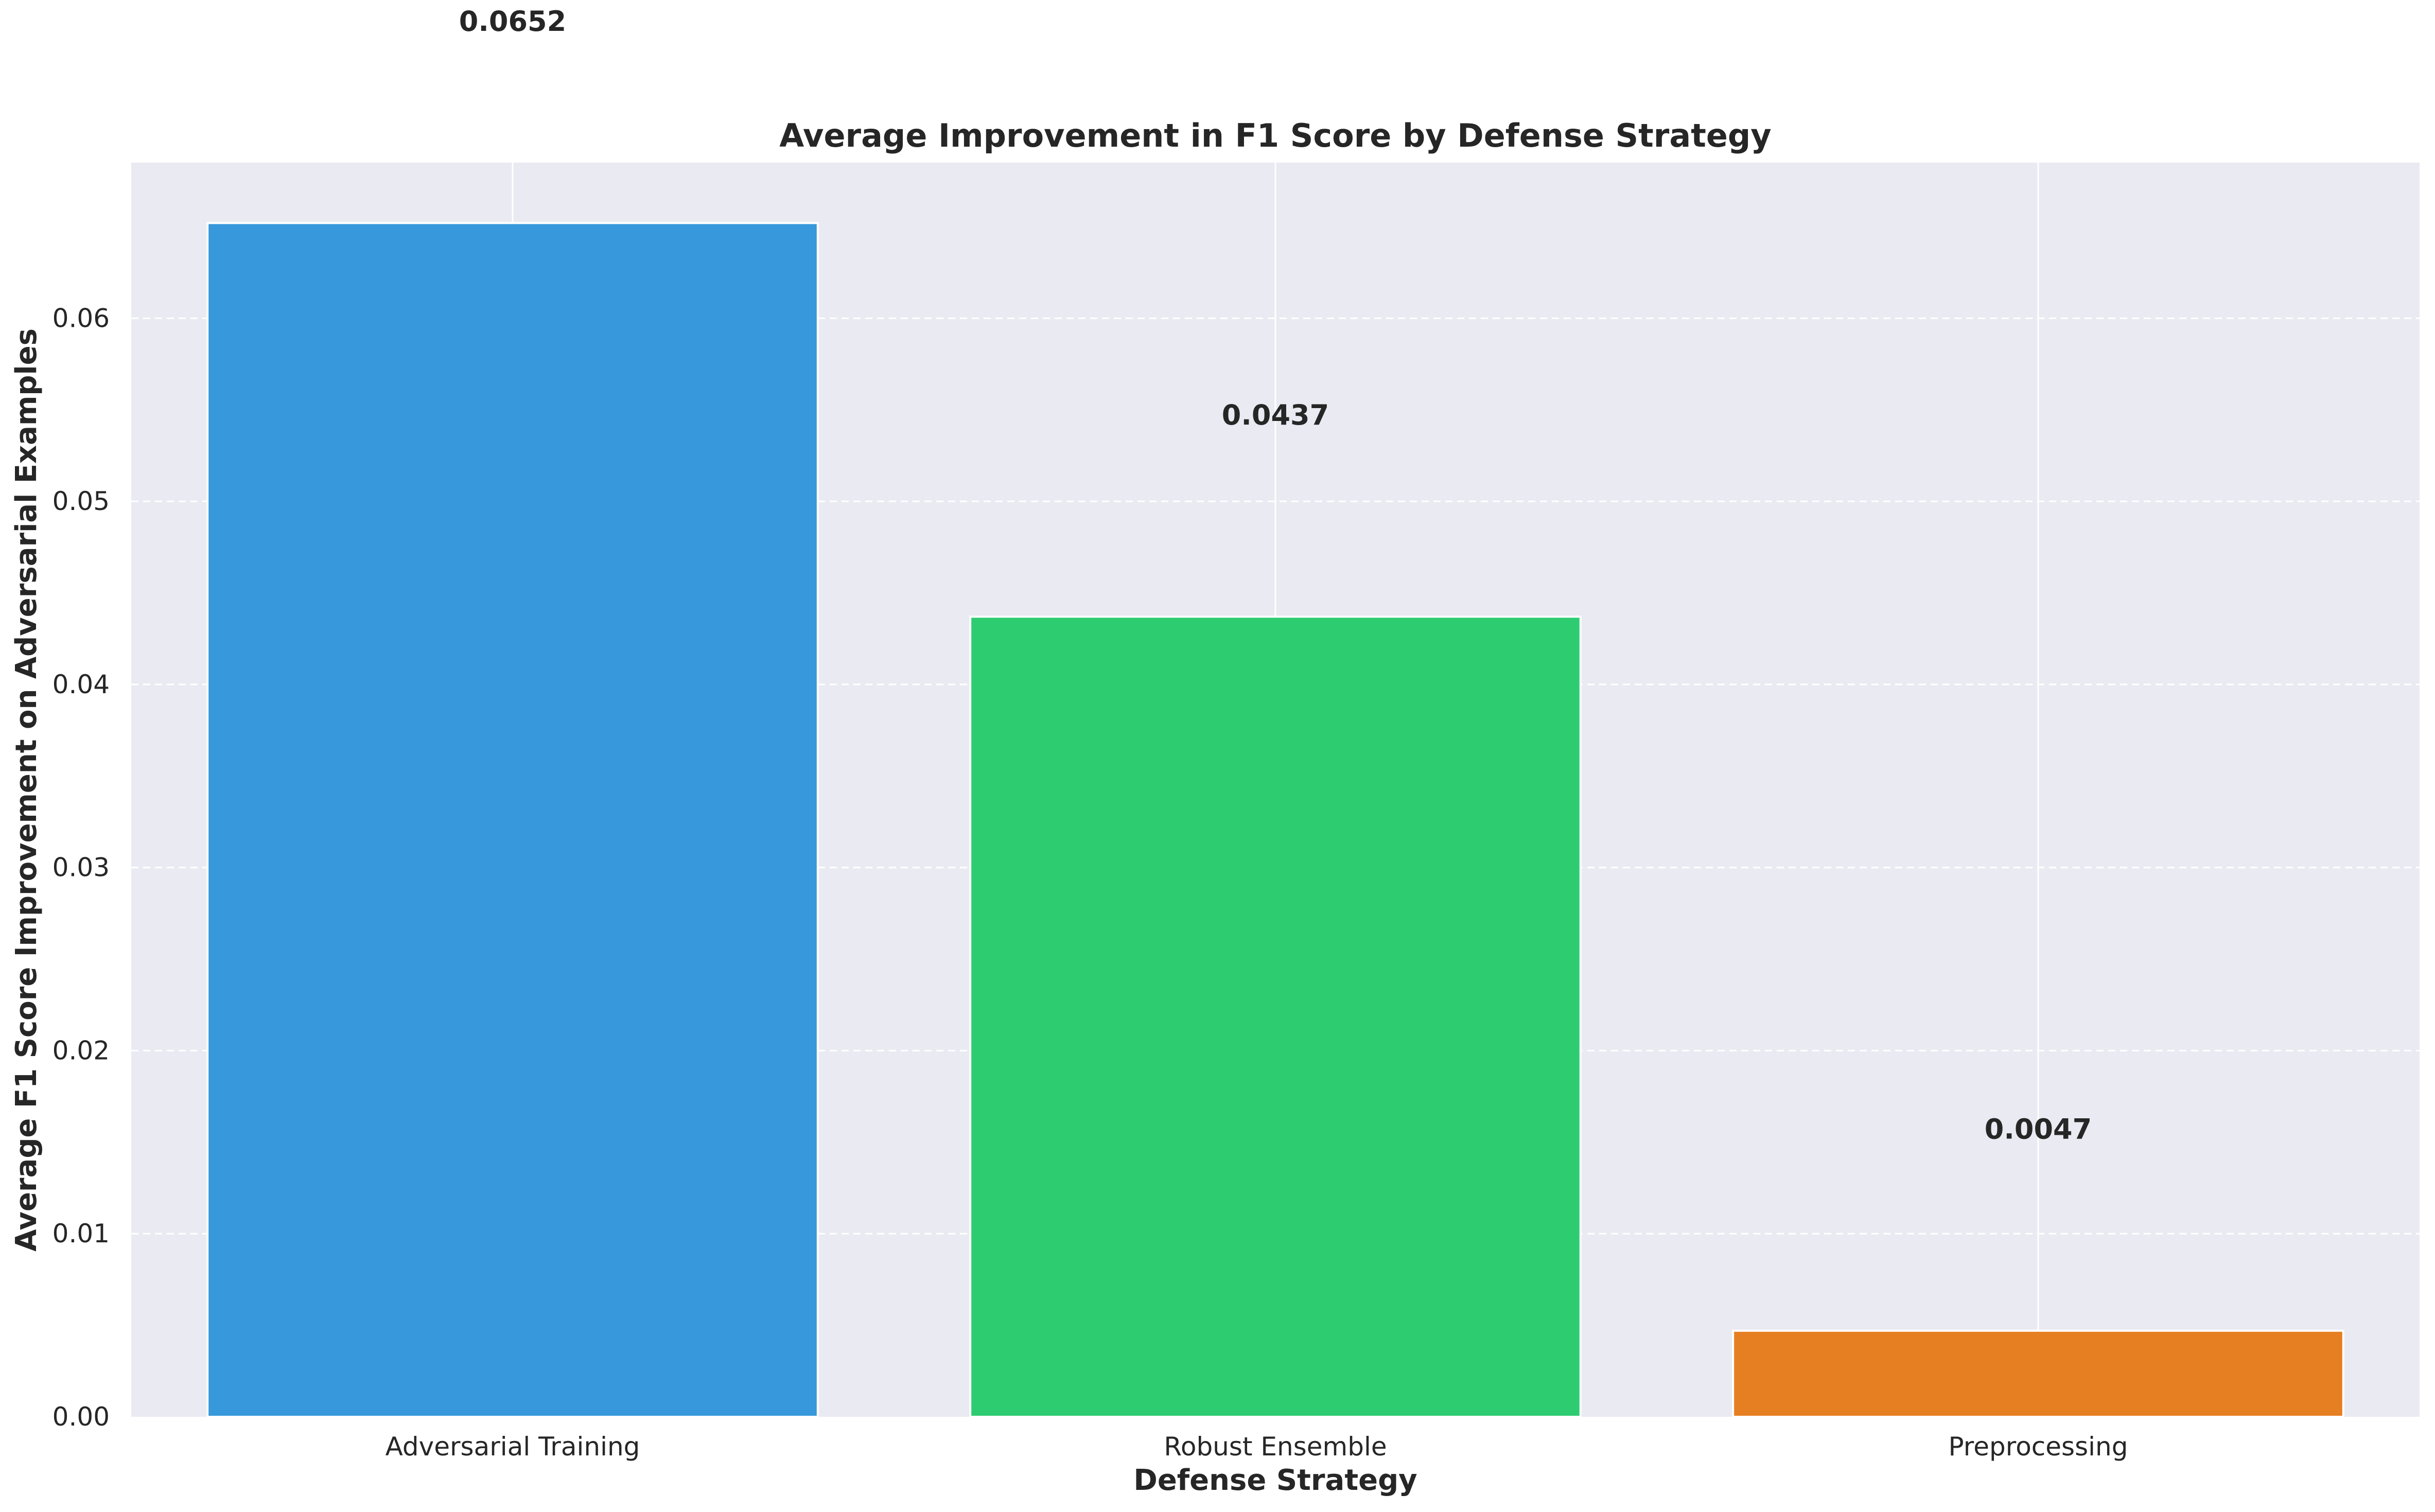 This screenshot has height=1512, width=2435. I want to click on y-tick-label: 0.06, so click(81, 318).